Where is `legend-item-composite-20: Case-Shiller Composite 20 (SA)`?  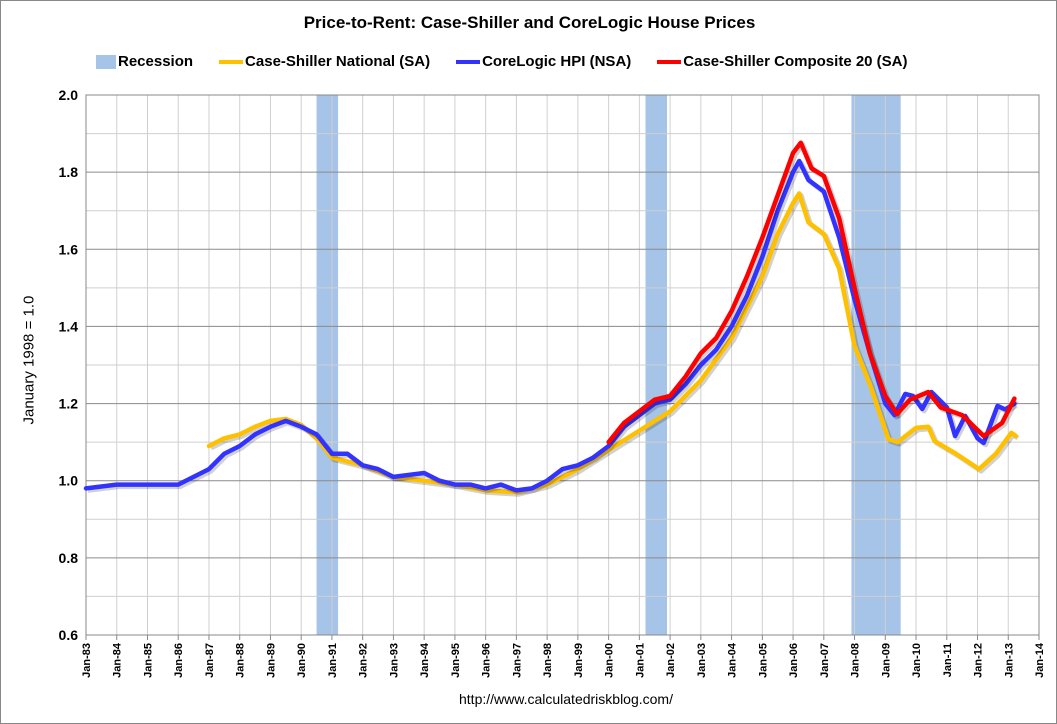
legend-item-composite-20: Case-Shiller Composite 20 (SA) is located at coordinates (782, 61).